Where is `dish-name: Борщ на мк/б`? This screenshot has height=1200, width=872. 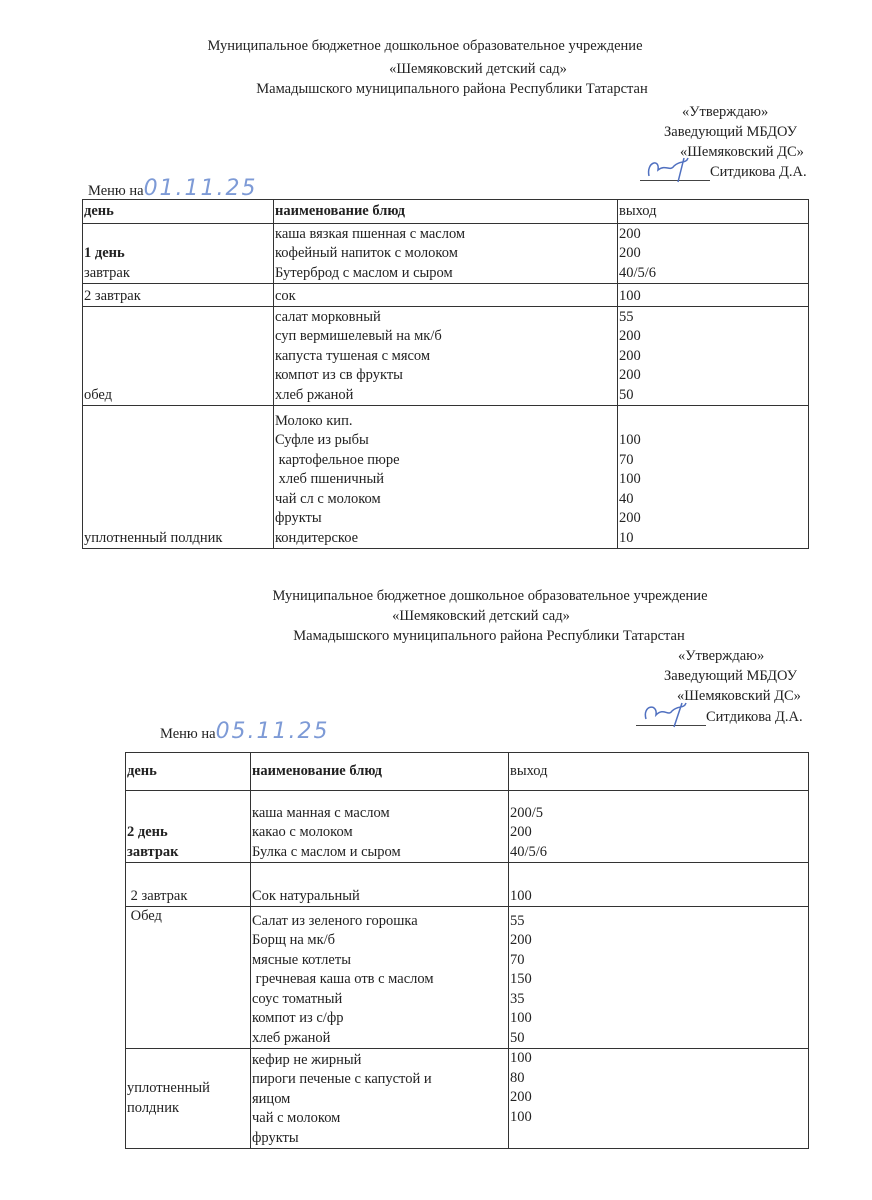
dish-name: Борщ на мк/б is located at coordinates (294, 940).